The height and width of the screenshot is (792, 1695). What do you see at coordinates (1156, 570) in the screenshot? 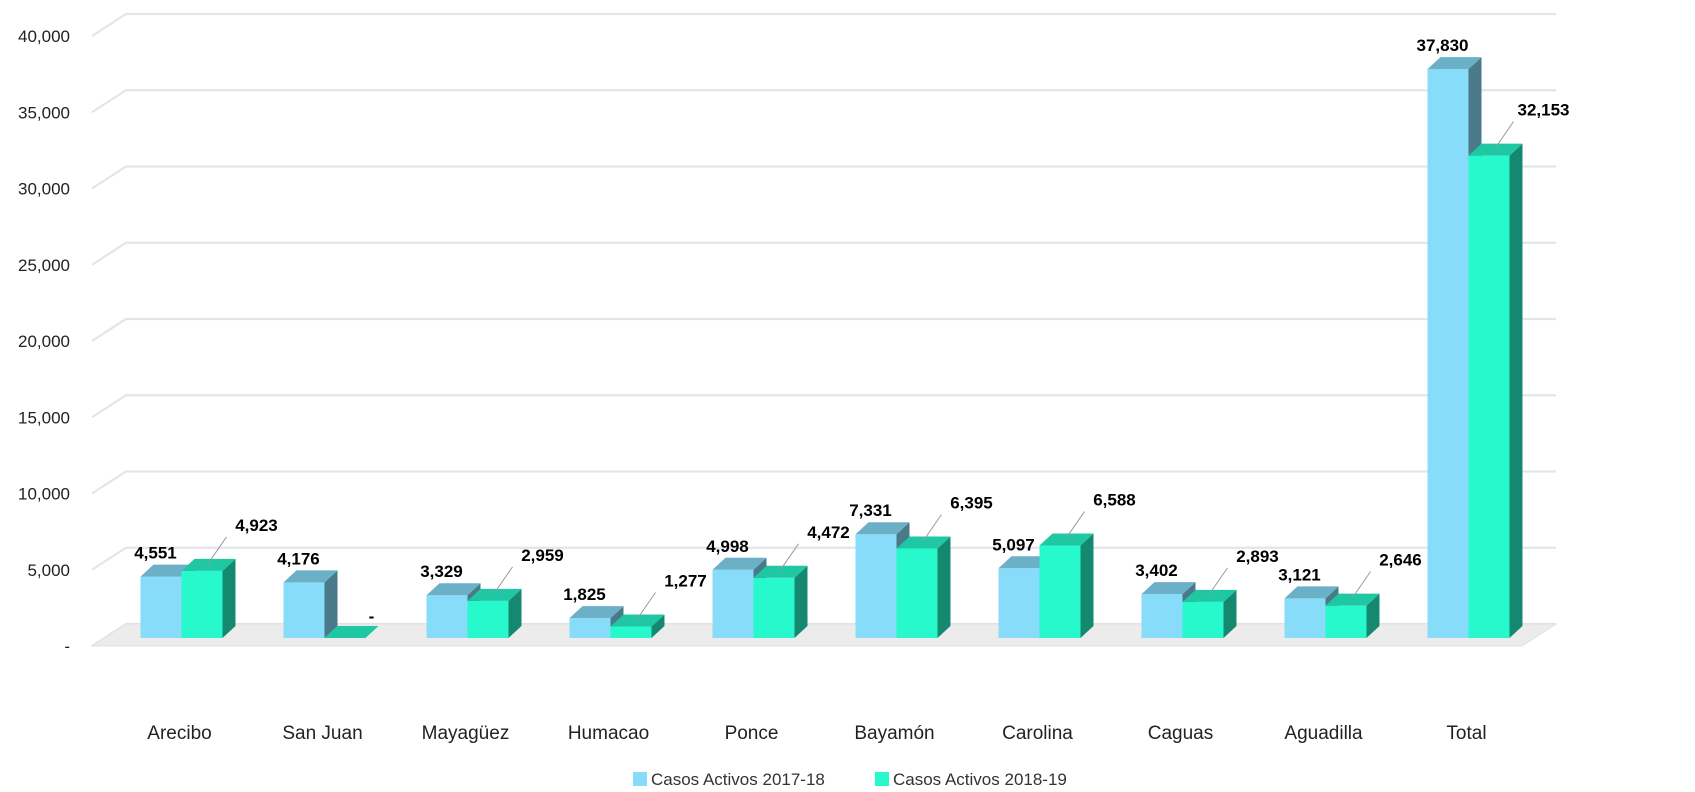
I see `data-label: 3,402` at bounding box center [1156, 570].